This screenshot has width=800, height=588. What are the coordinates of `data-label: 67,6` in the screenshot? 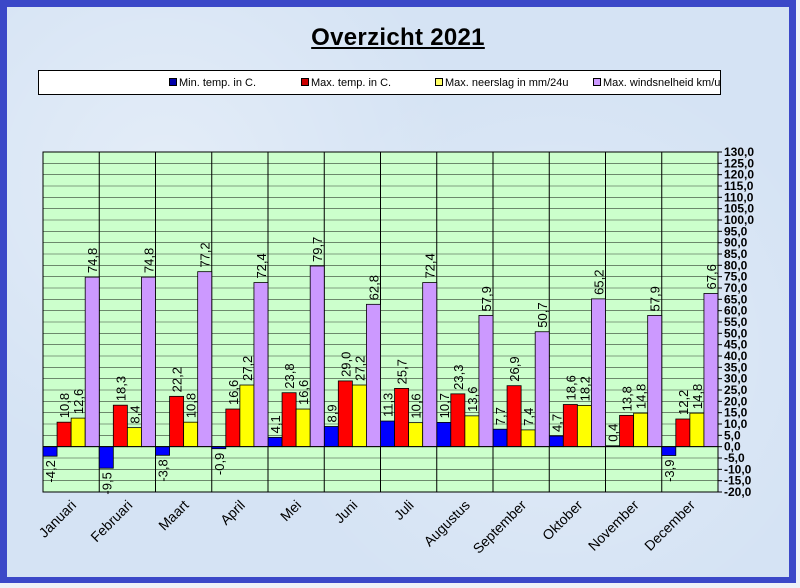 It's located at (711, 276).